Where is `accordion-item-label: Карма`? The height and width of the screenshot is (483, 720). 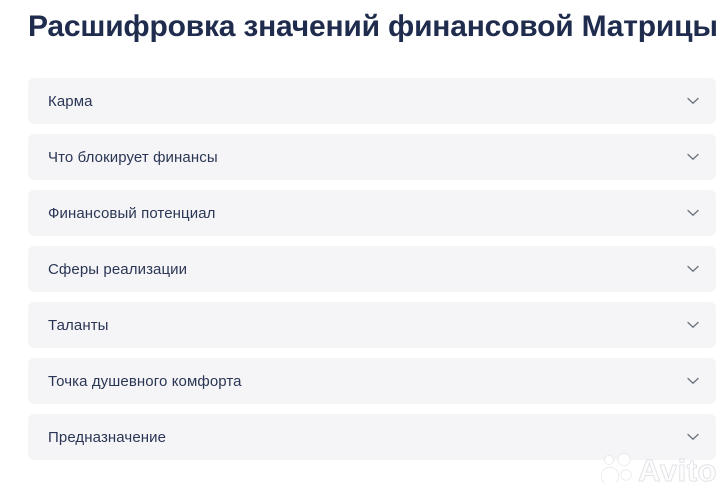
accordion-item-label: Карма is located at coordinates (70, 101).